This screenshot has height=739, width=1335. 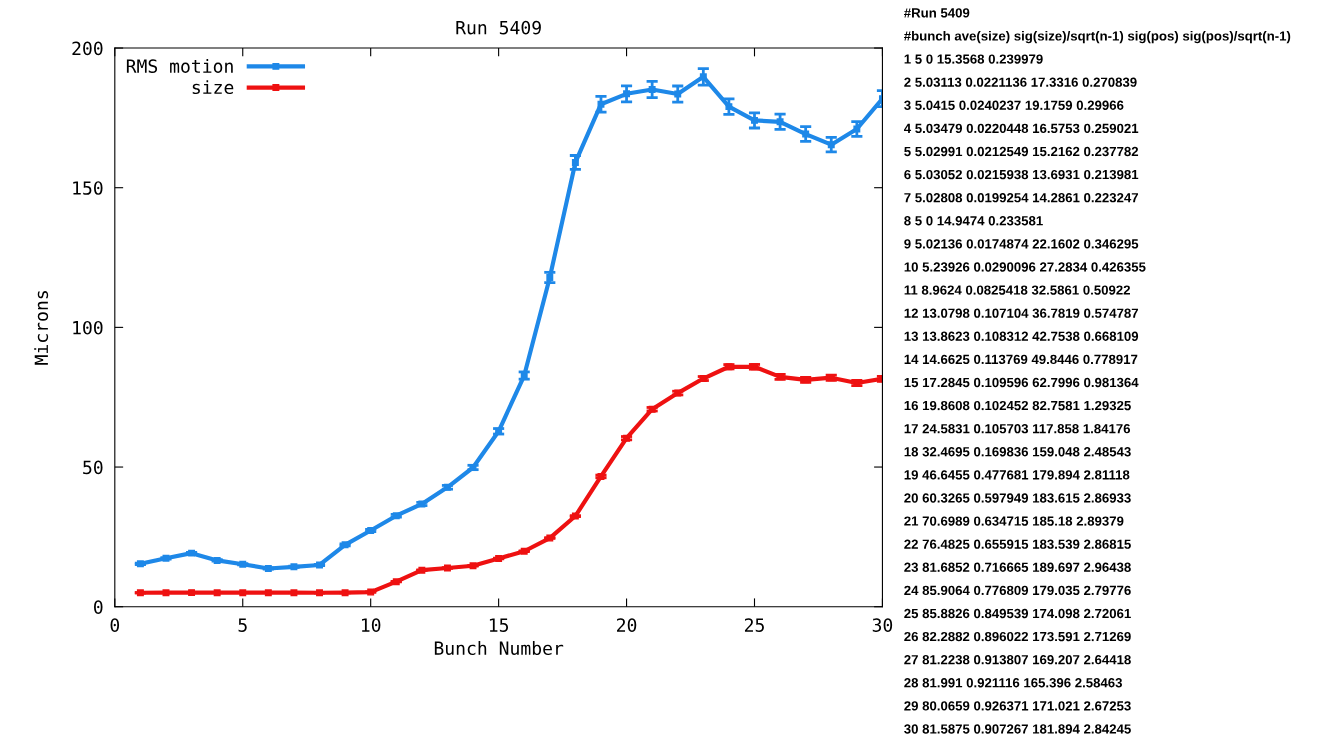 I want to click on legend-label: RMS motion, so click(x=179, y=65).